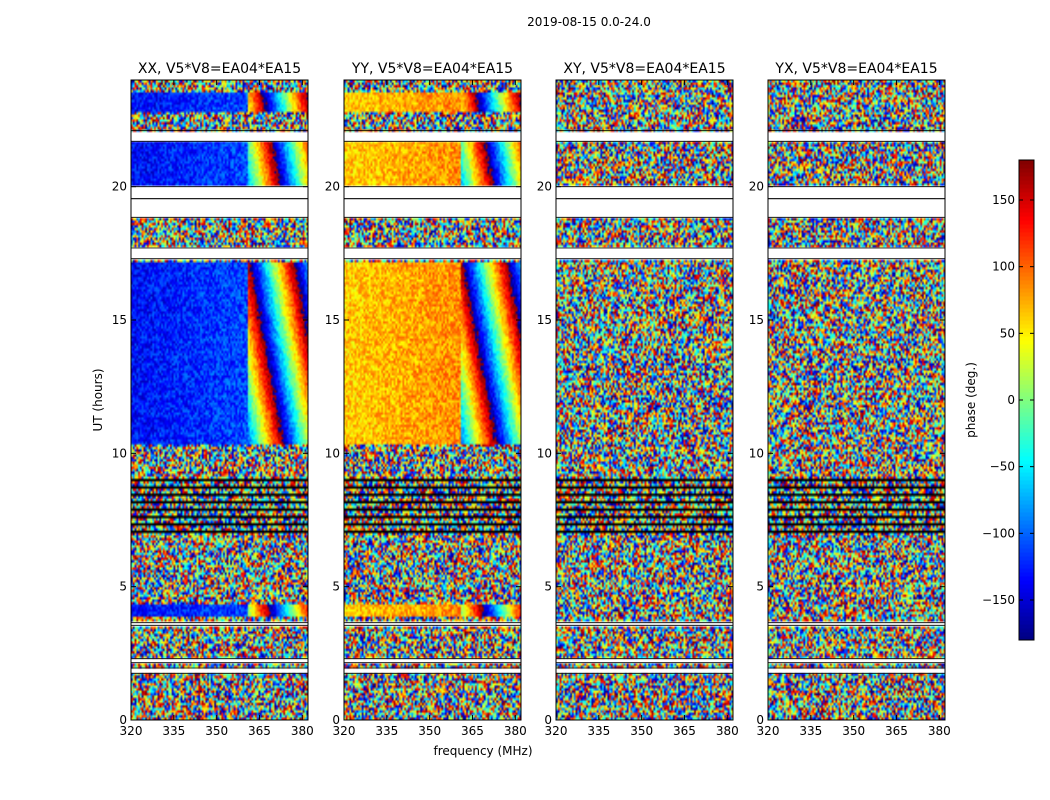 This screenshot has height=800, width=1050. Describe the element at coordinates (589, 22) in the screenshot. I see `figure-title: 2019-08-15 0.0-24.0` at that location.